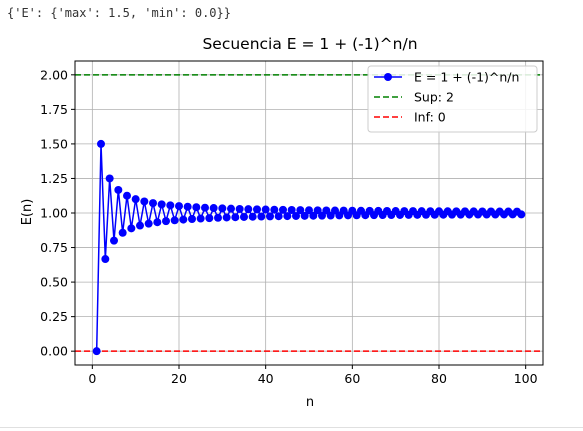 The width and height of the screenshot is (583, 431). What do you see at coordinates (352, 378) in the screenshot?
I see `x-tick-label: 60` at bounding box center [352, 378].